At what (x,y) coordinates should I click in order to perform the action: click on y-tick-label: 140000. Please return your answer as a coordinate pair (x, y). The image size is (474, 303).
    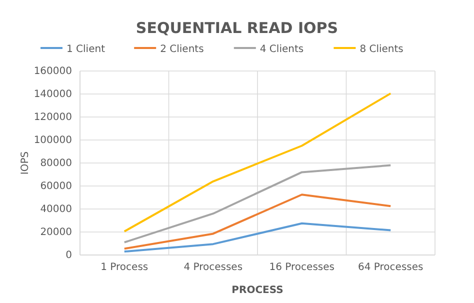
    Looking at the image, I should click on (53, 94).